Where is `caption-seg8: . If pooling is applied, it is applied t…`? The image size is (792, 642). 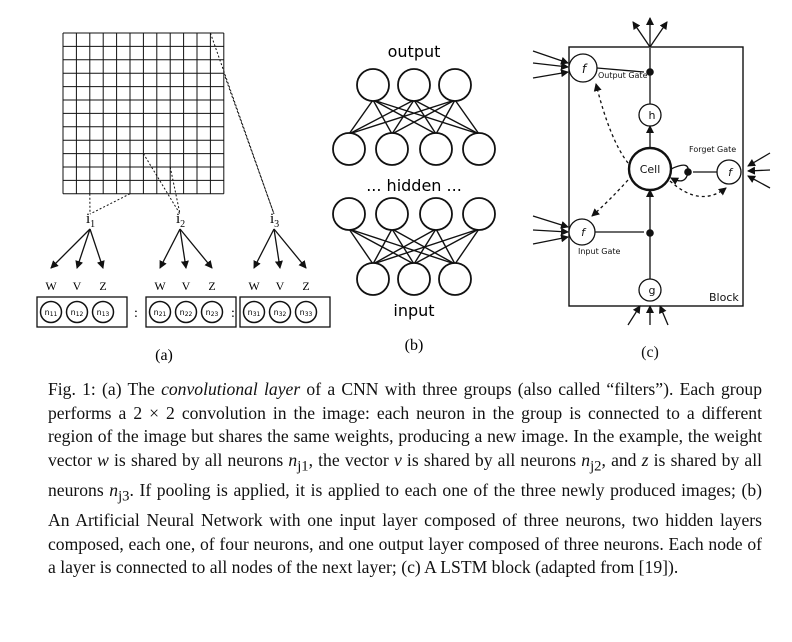
caption-seg8: . If pooling is applied, it is applied t… is located at coordinates (405, 528).